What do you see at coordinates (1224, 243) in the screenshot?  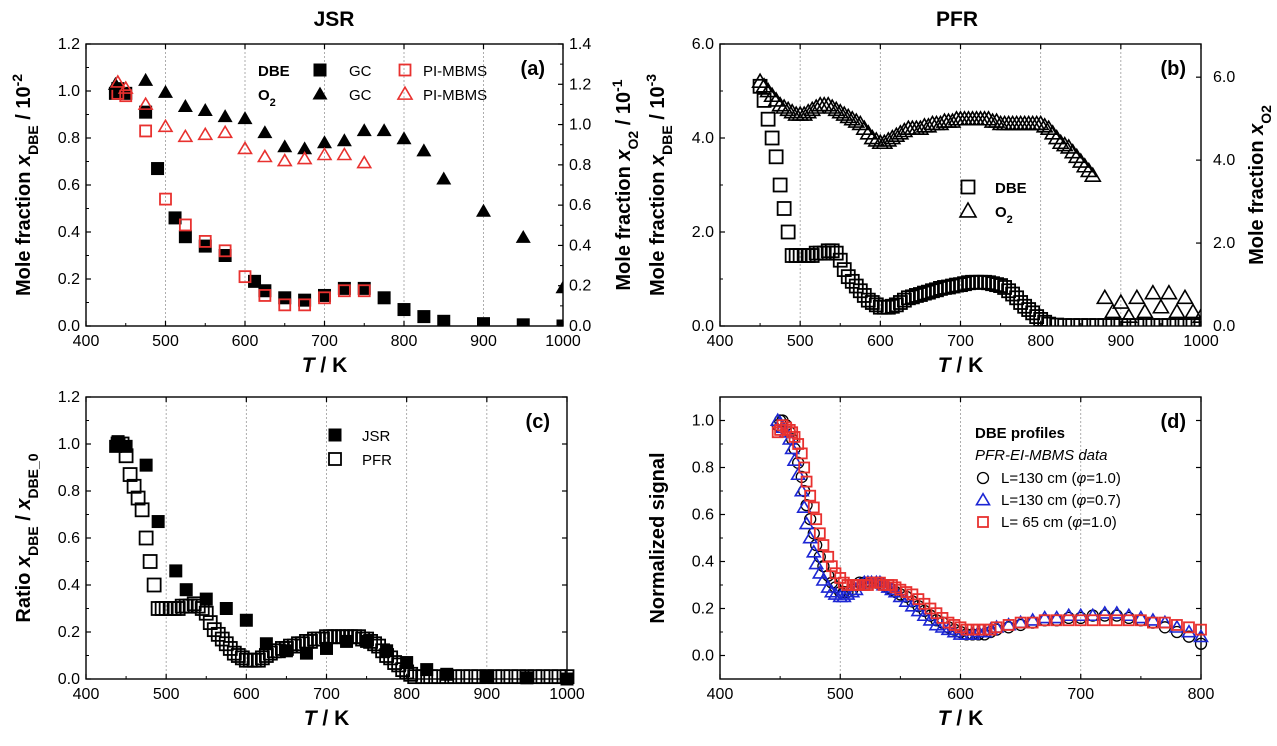 I see `y2-tick-label: 2.0` at bounding box center [1224, 243].